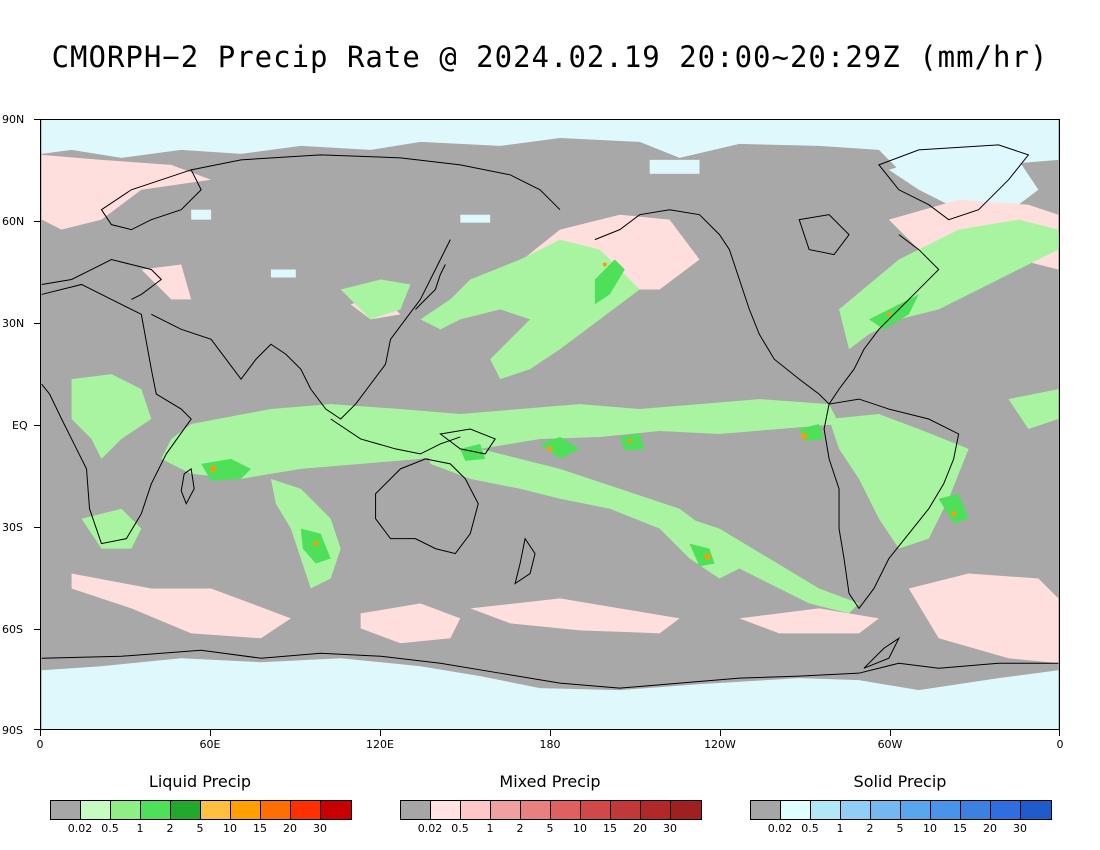 The image size is (1100, 850). Describe the element at coordinates (200, 781) in the screenshot. I see `legend-title-liquid: Liquid Precip` at that location.